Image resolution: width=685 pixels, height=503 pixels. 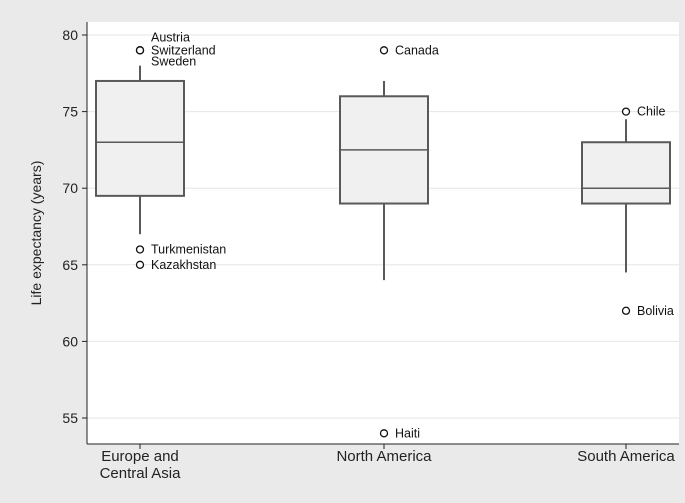 What do you see at coordinates (389, 241) in the screenshot?
I see `box-group-1: Canada Haiti` at bounding box center [389, 241].